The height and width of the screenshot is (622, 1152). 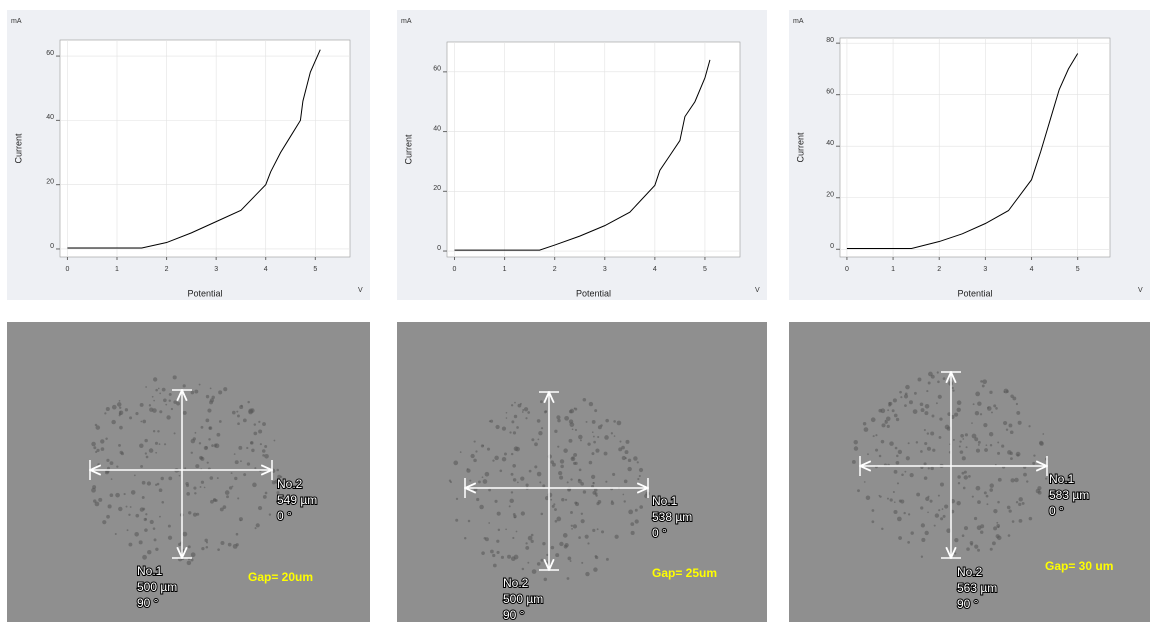 What do you see at coordinates (205, 148) in the screenshot?
I see `plot-area` at bounding box center [205, 148].